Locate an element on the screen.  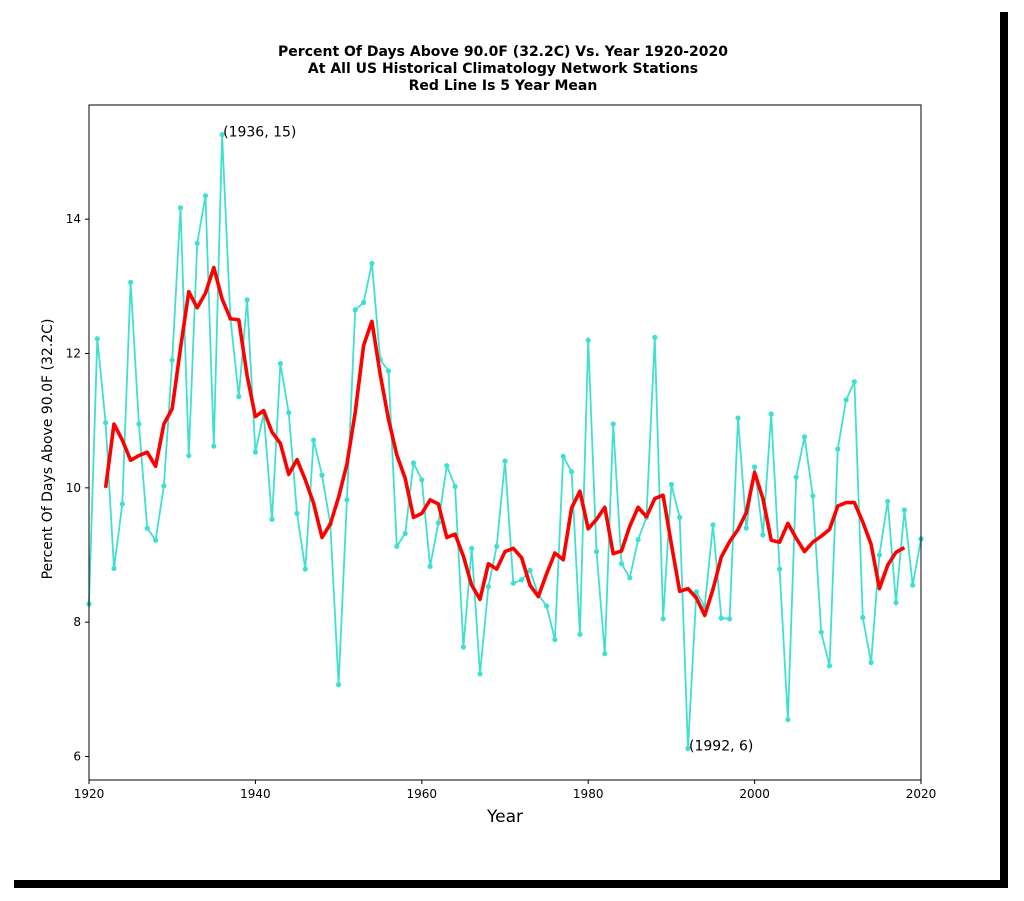
y-tick-label: 6 is located at coordinates (77, 756).